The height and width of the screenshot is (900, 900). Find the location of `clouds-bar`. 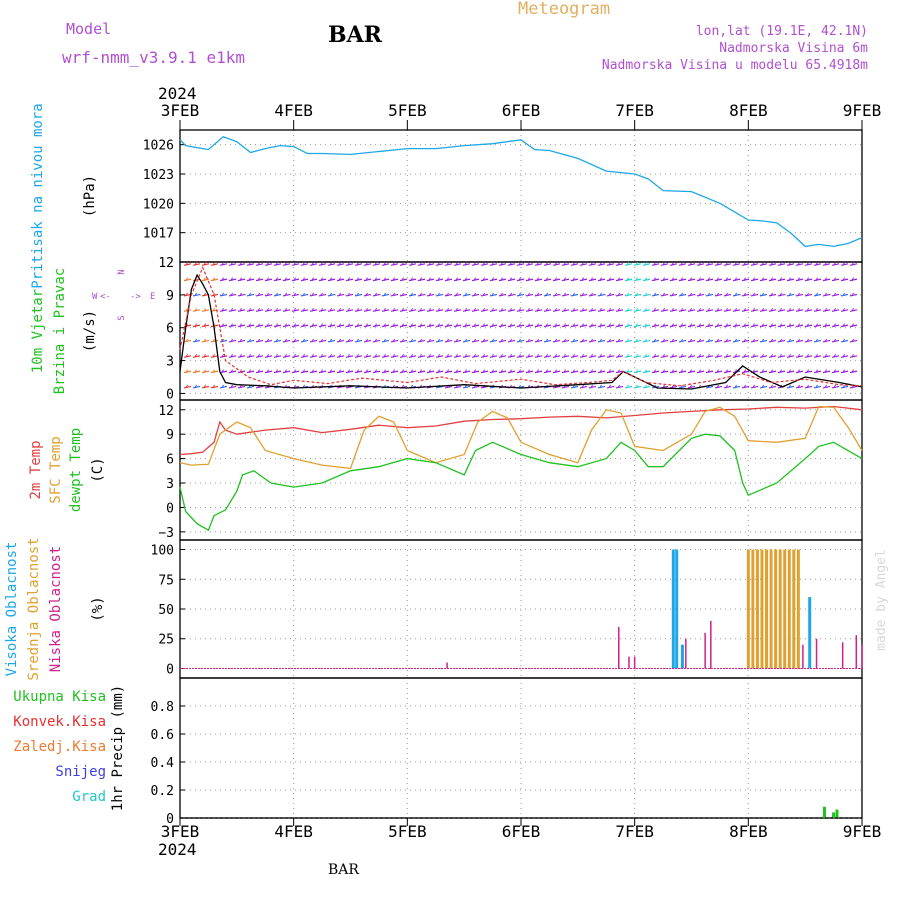

clouds-bar is located at coordinates (757, 609).